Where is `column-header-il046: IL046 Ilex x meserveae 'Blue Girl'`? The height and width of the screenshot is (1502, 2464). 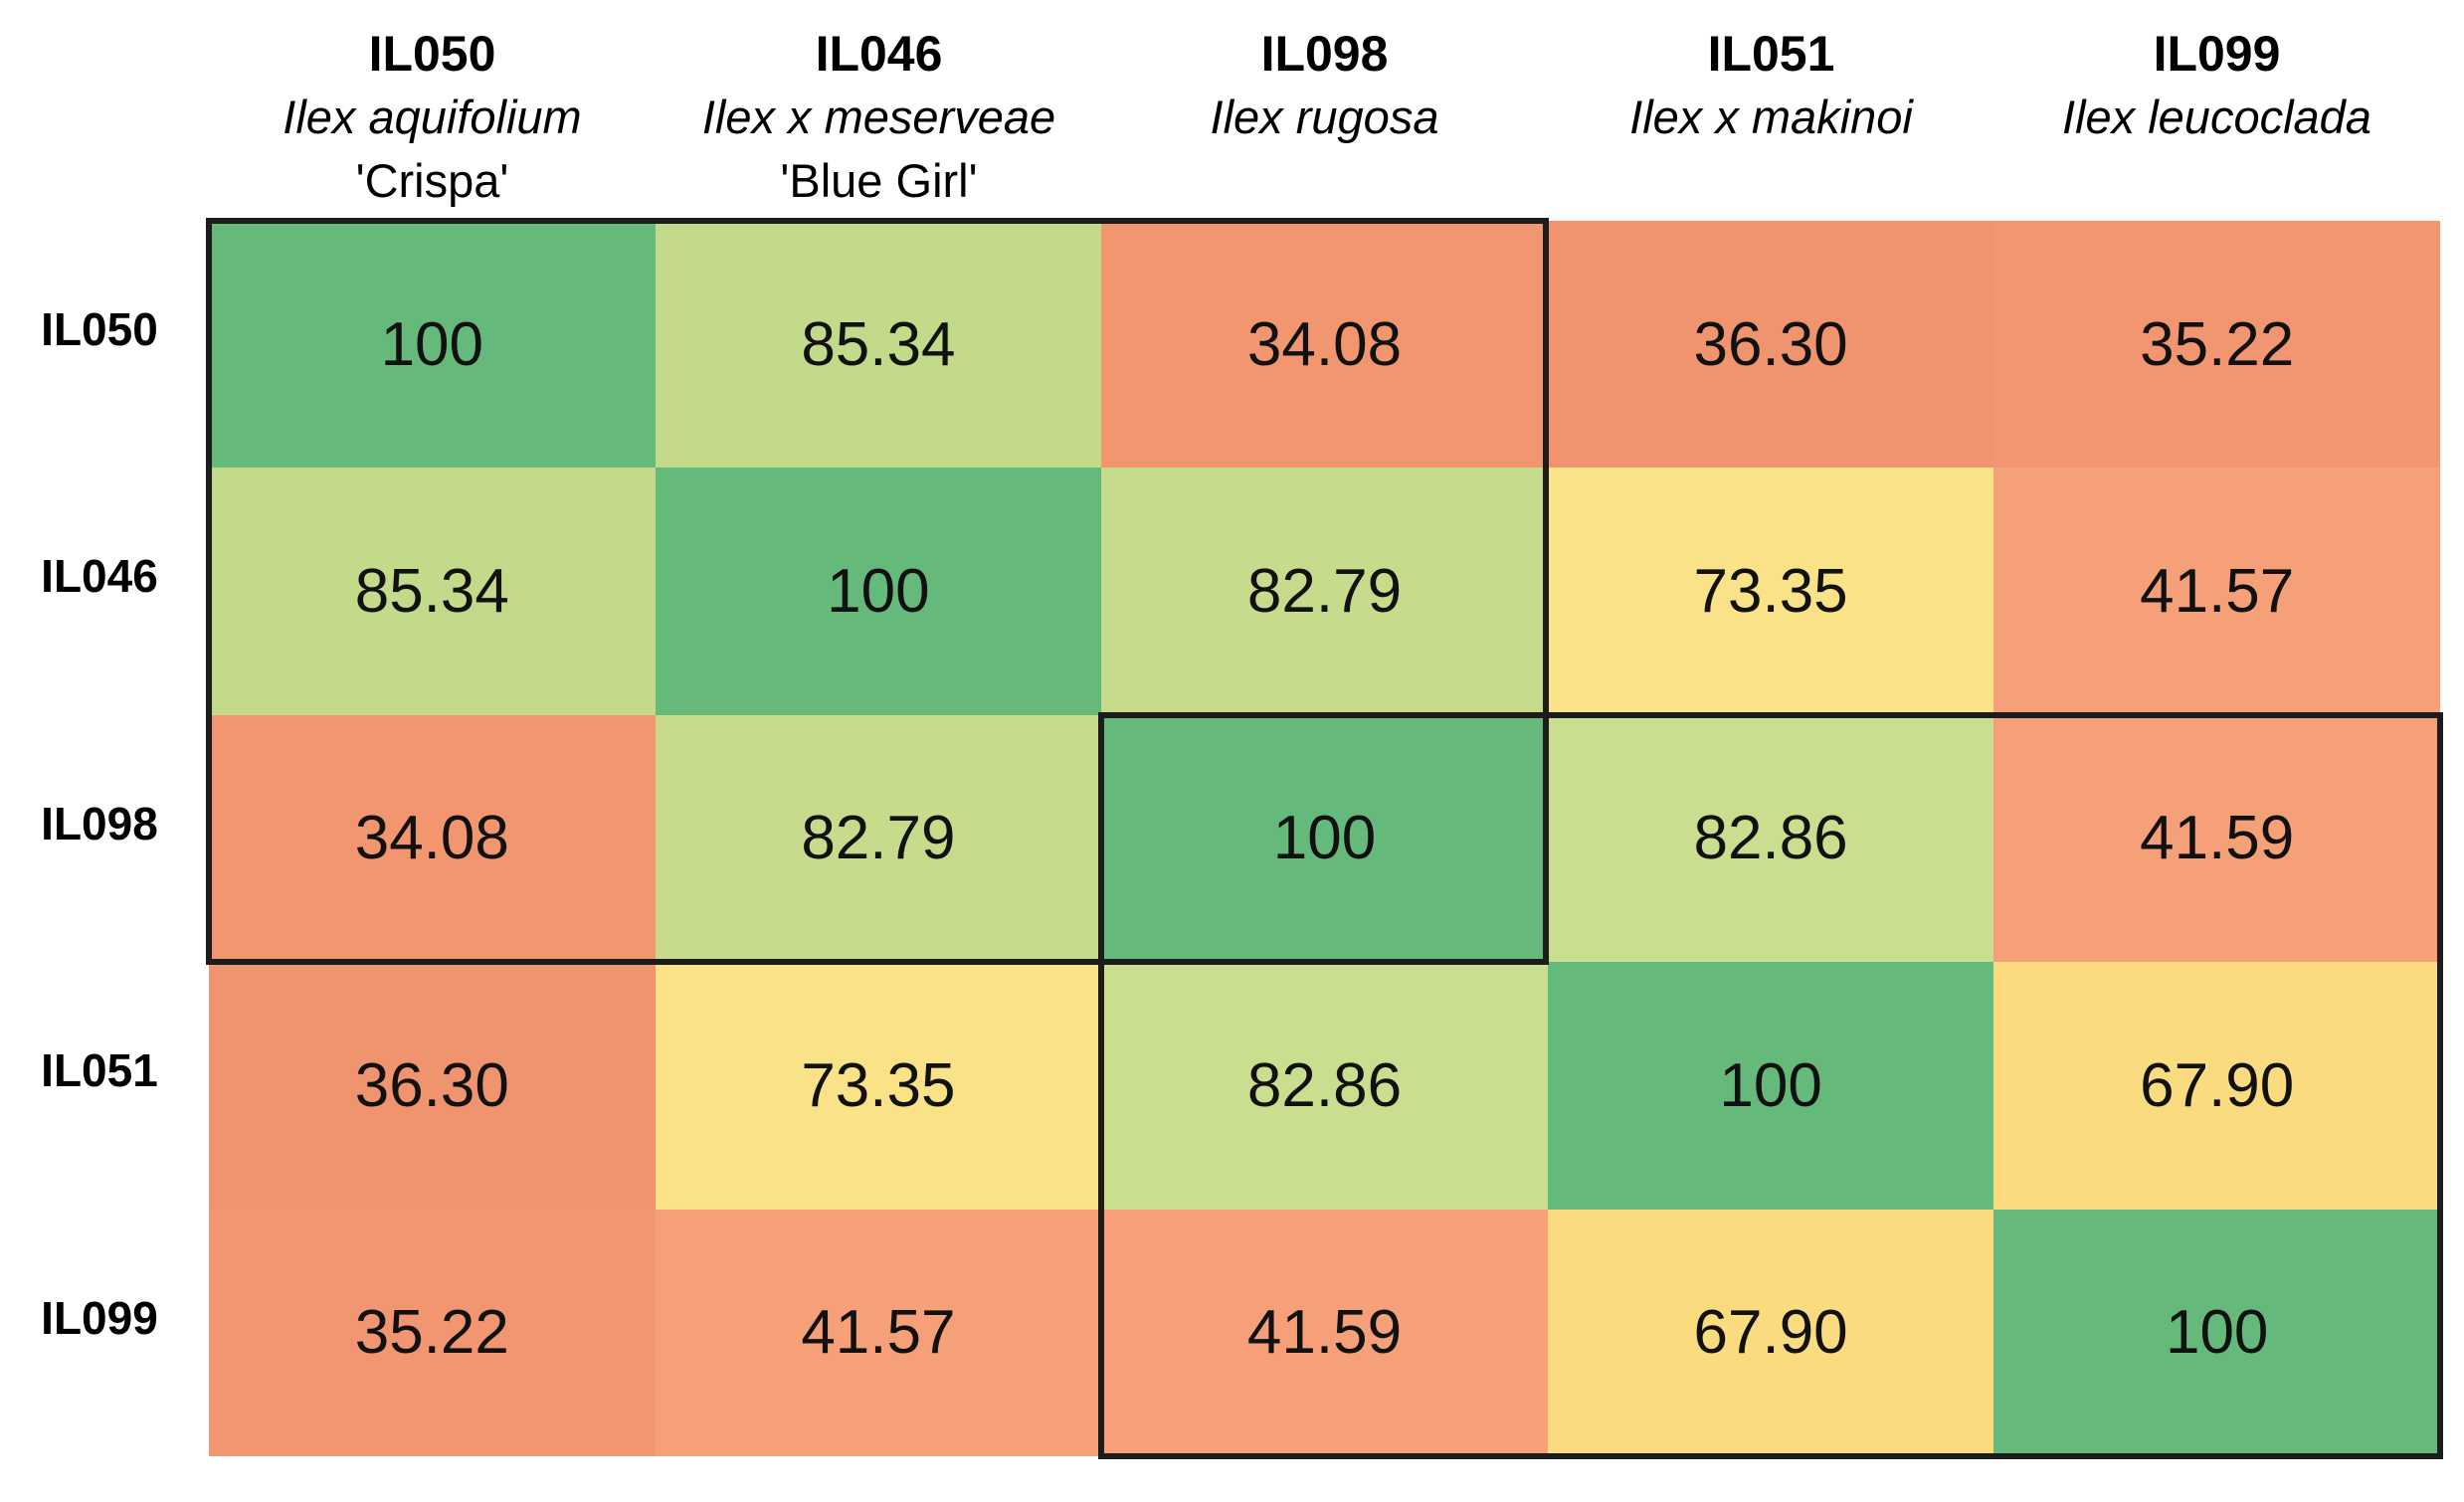 column-header-il046: IL046 Ilex x meserveae 'Blue Girl' is located at coordinates (879, 117).